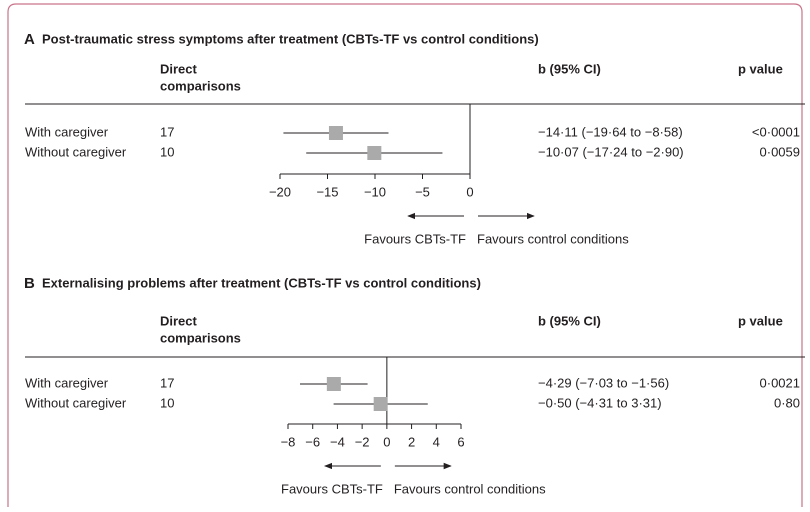 The width and height of the screenshot is (810, 512). What do you see at coordinates (411, 441) in the screenshot?
I see `x-tick-label: 2` at bounding box center [411, 441].